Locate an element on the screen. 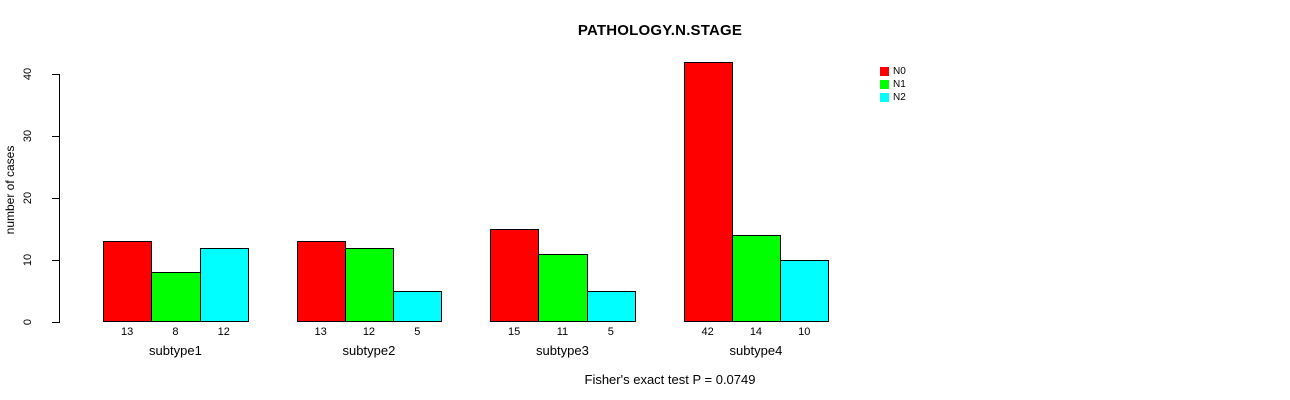  category-label-subtype3: subtype3 is located at coordinates (562, 350).